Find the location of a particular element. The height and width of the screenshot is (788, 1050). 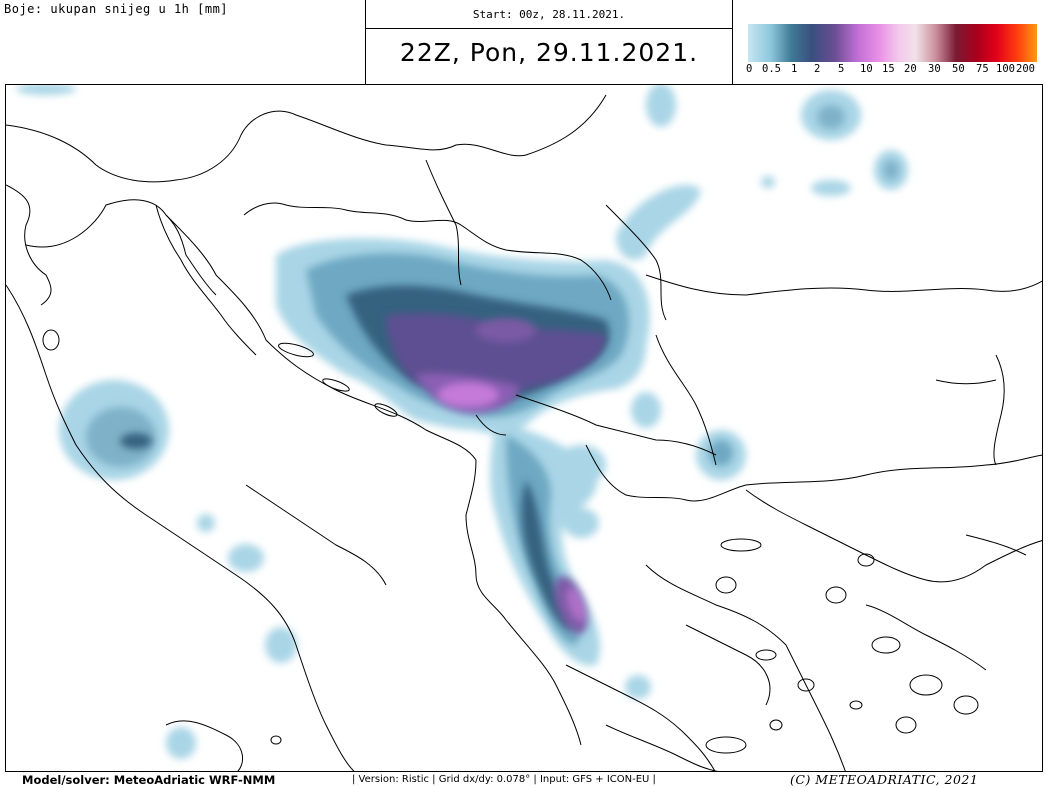

legend-tick-label: 1 is located at coordinates (794, 69).